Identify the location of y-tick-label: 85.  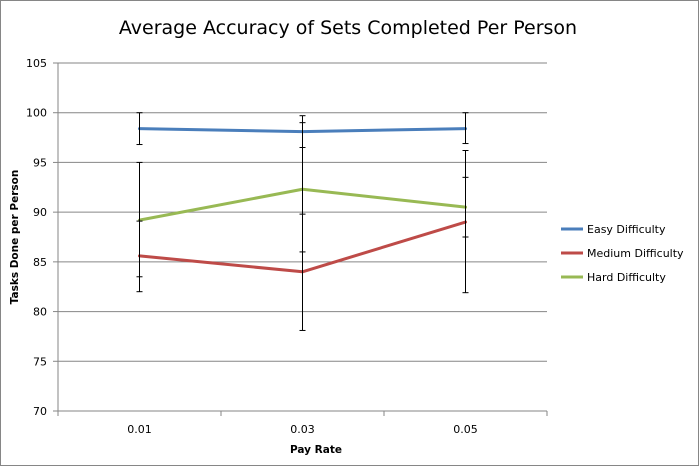
(40, 262).